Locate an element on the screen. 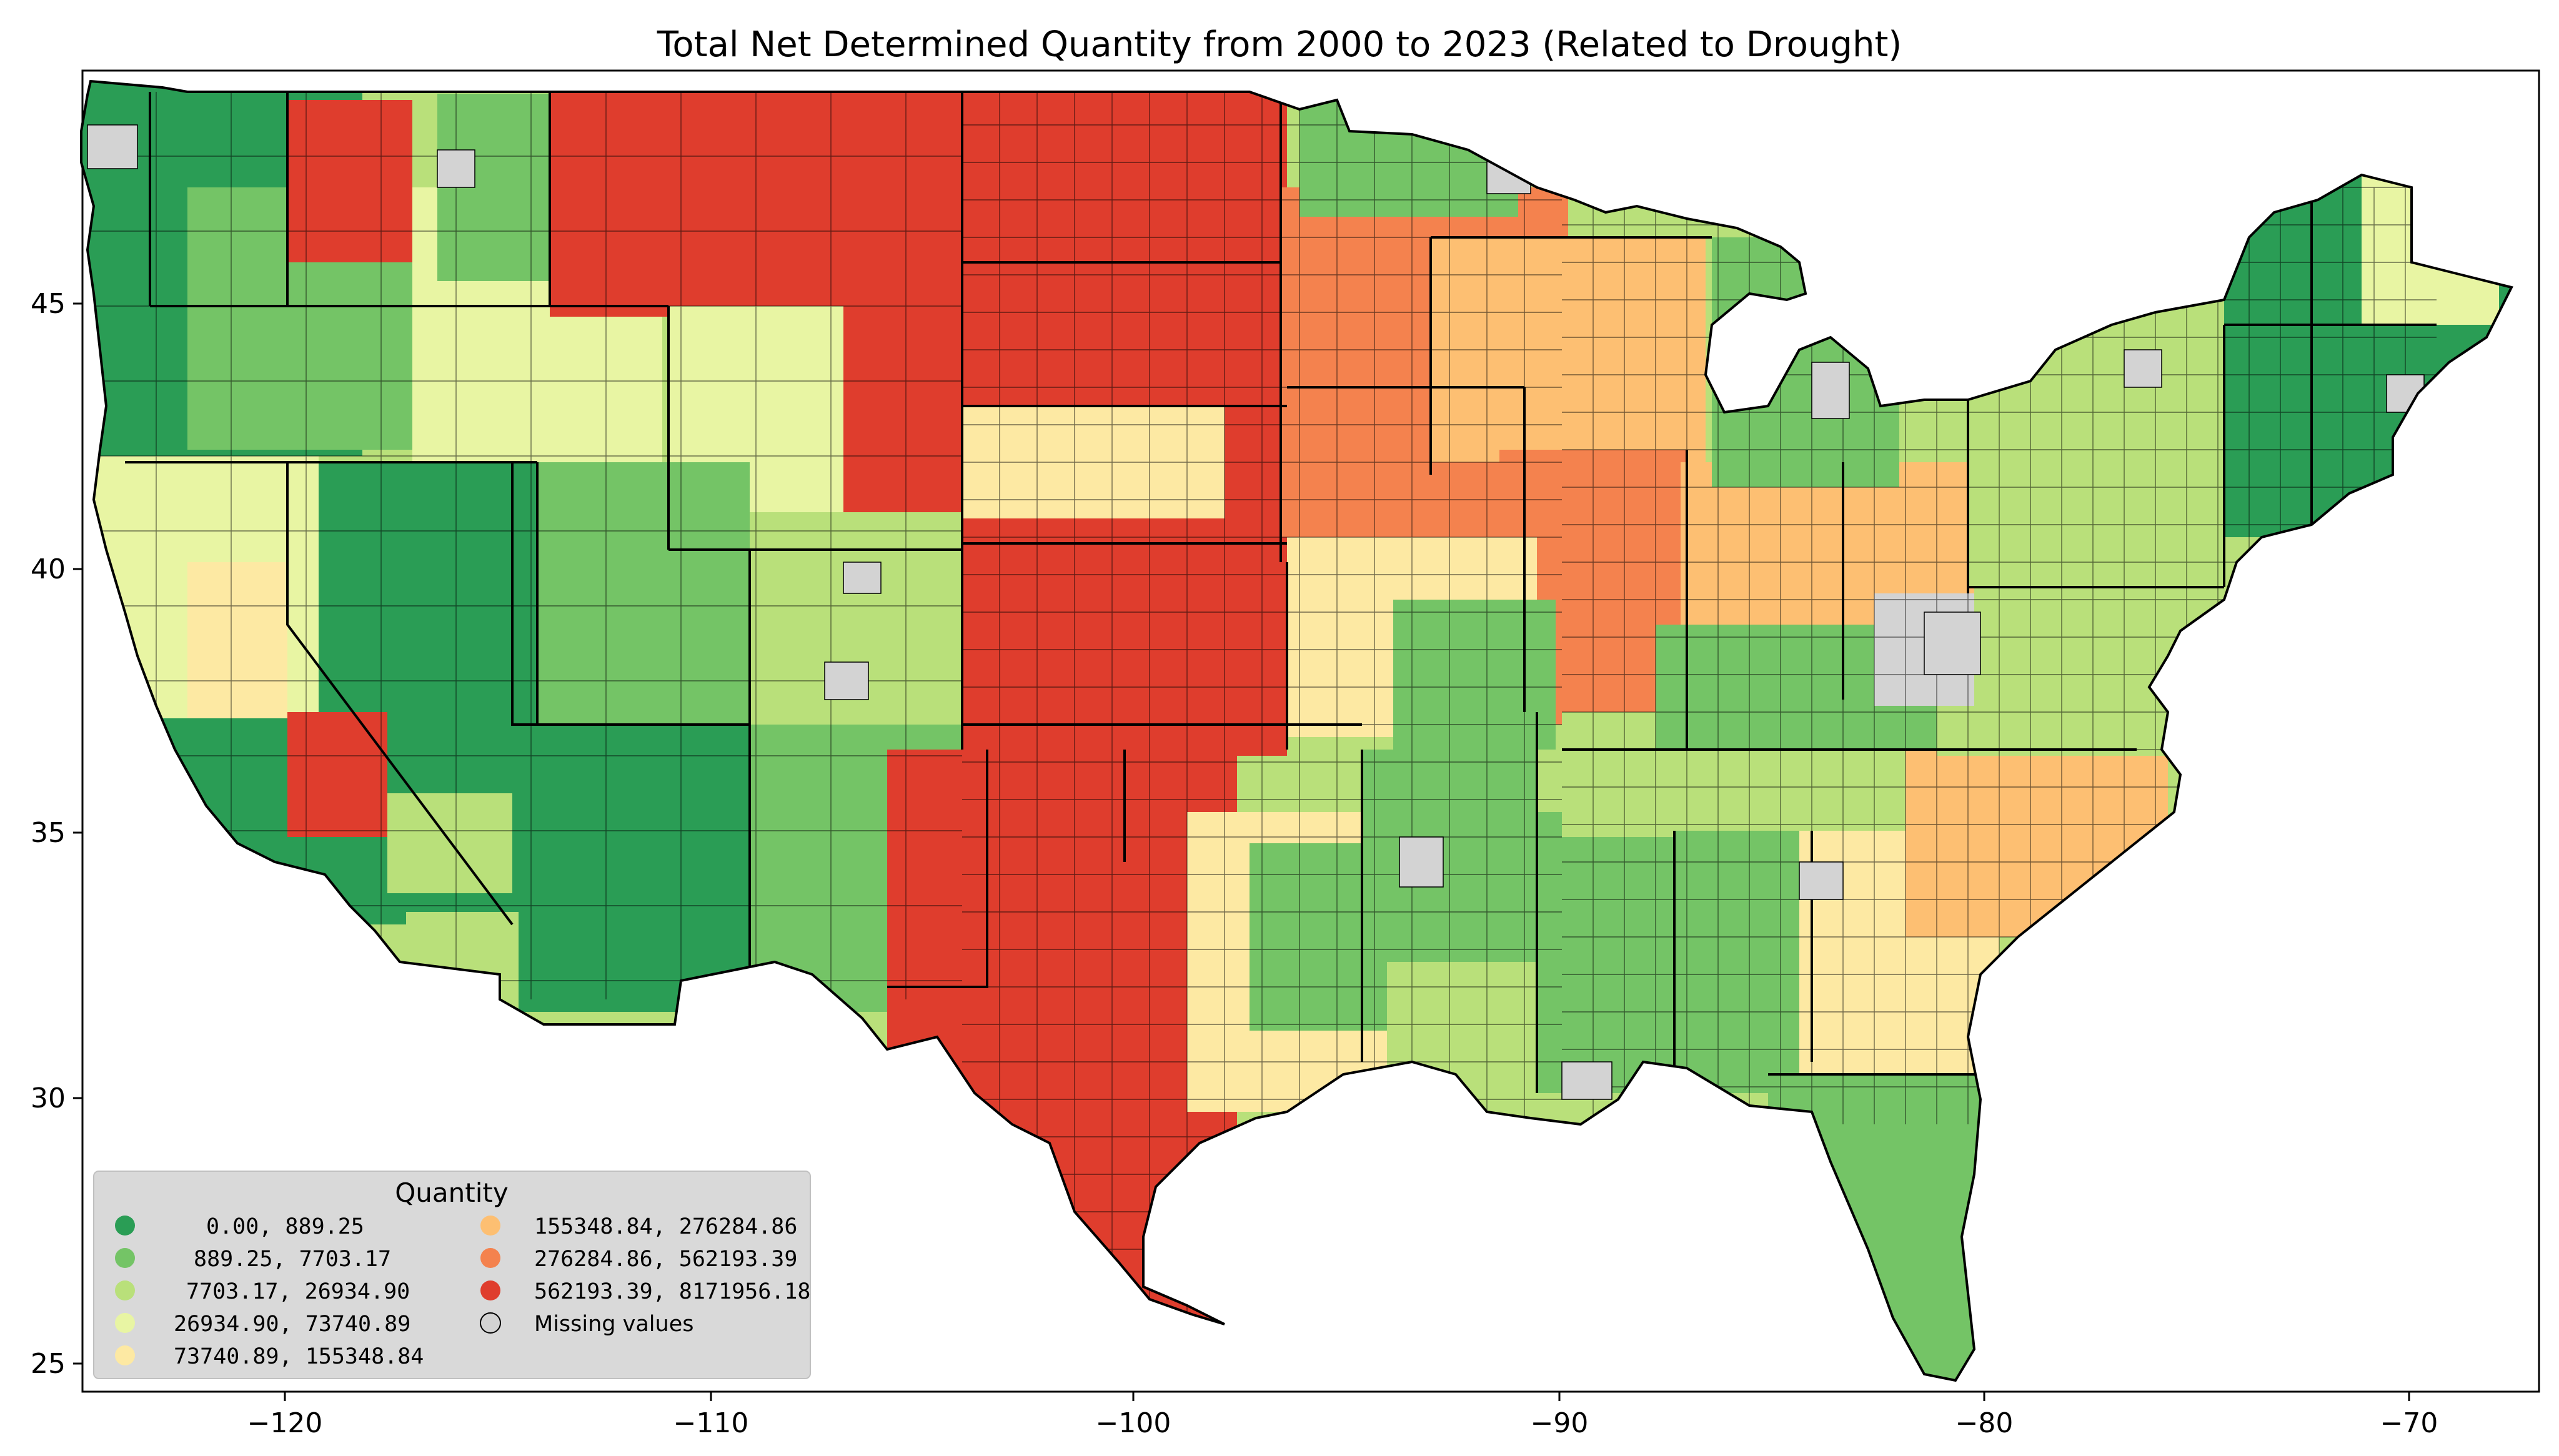 The width and height of the screenshot is (2559, 1456). x-tick-label: −120 is located at coordinates (285, 1423).